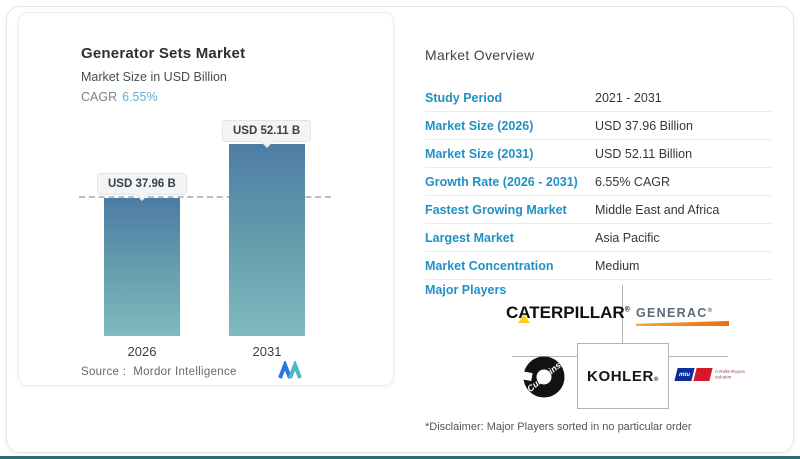  I want to click on caterpillar-text: CATERPILLAR, so click(565, 312).